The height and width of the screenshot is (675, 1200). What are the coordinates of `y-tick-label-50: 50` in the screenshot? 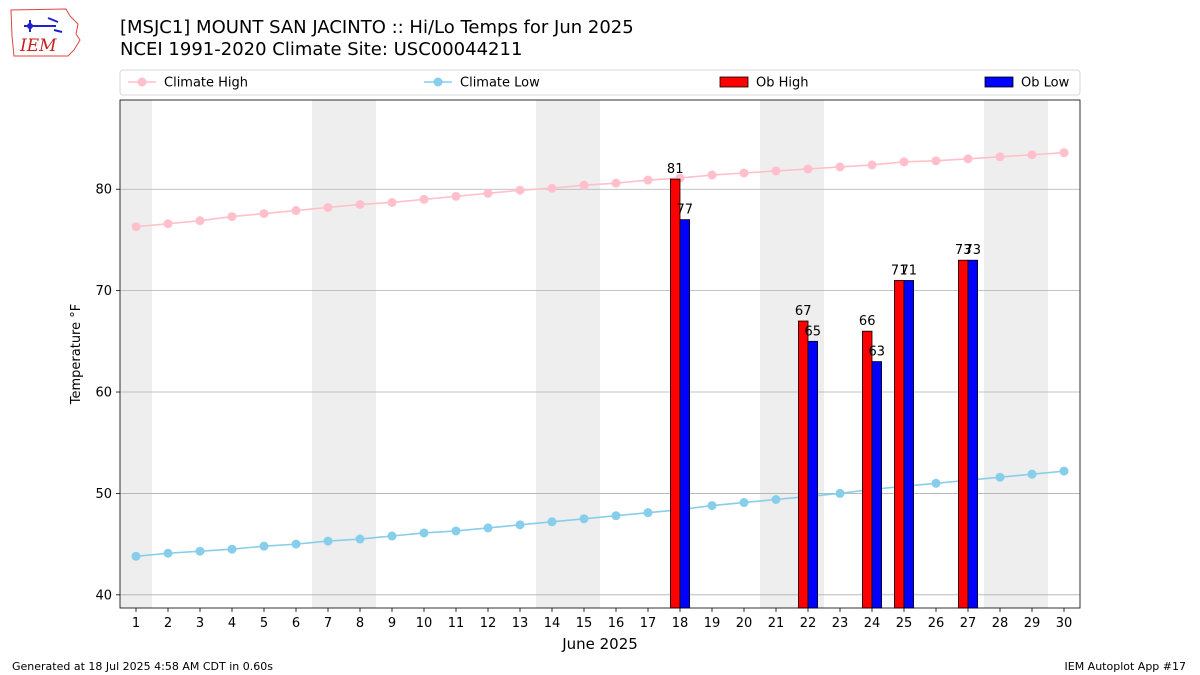 It's located at (103, 494).